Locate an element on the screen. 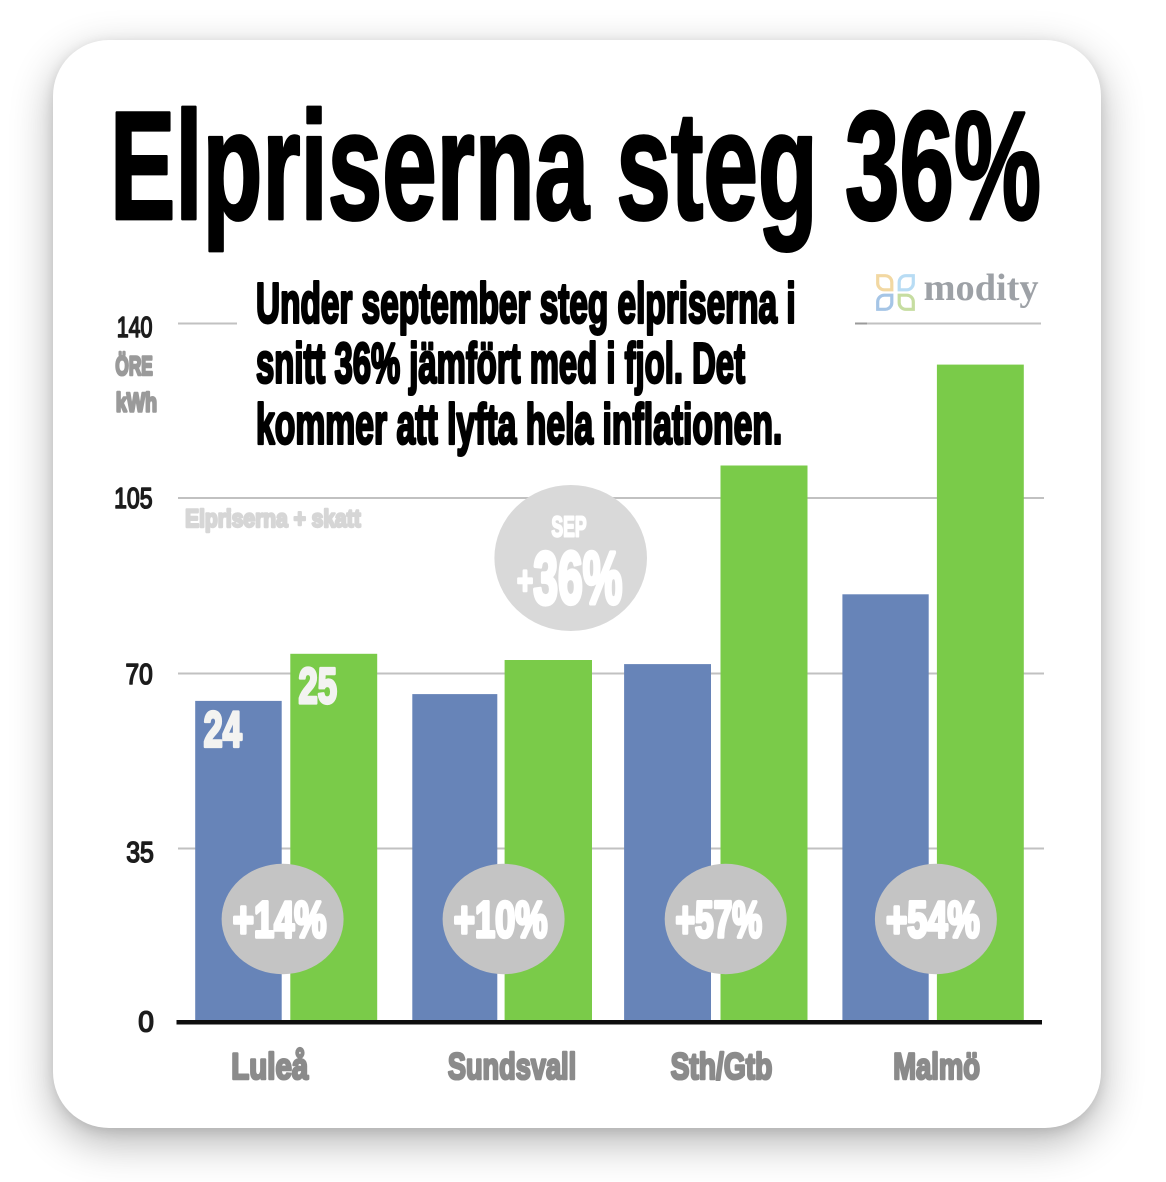 The image size is (1166, 1182). svg-text:kommer att lyfta hela inflatio: kommer att lyfta hela inflationen. is located at coordinates (519, 424).